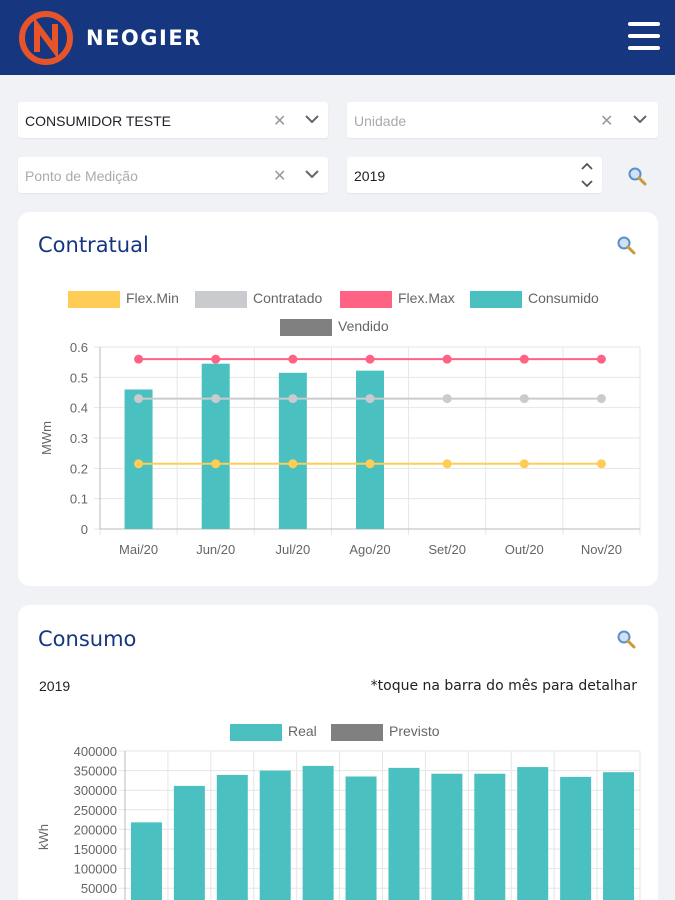 The height and width of the screenshot is (900, 675). What do you see at coordinates (601, 549) in the screenshot?
I see `x-tick-label: Nov/20` at bounding box center [601, 549].